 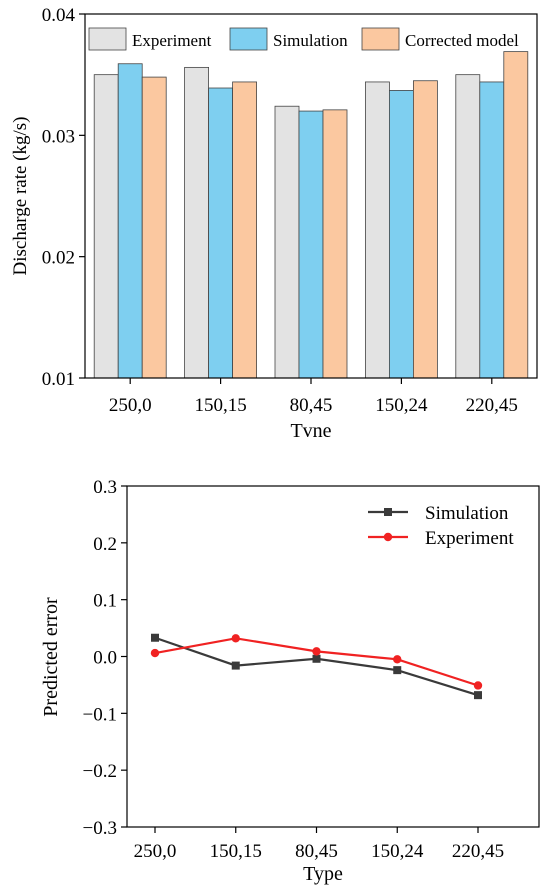 What do you see at coordinates (58, 258) in the screenshot?
I see `y-tick-label: 0.02` at bounding box center [58, 258].